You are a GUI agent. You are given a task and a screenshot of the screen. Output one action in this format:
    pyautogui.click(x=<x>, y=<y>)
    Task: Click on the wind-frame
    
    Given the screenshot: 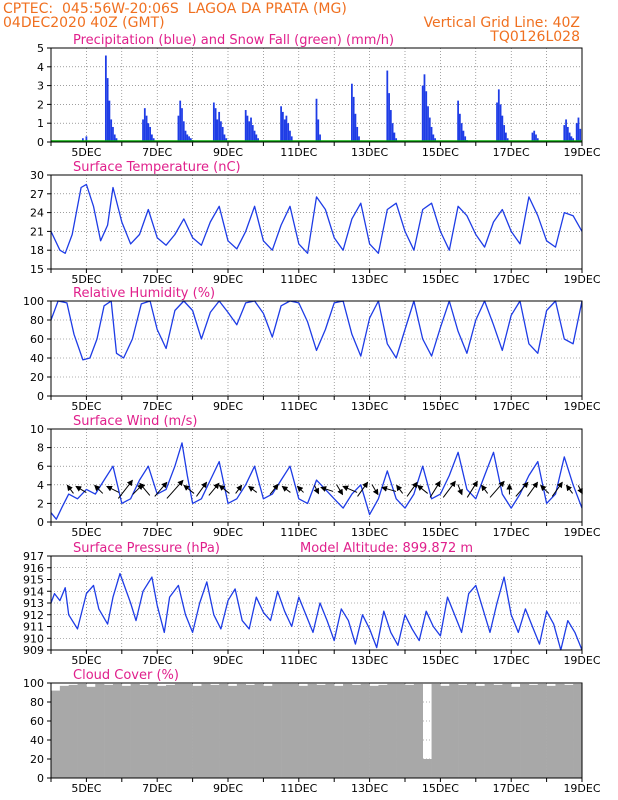 What is the action you would take?
    pyautogui.click(x=316, y=475)
    